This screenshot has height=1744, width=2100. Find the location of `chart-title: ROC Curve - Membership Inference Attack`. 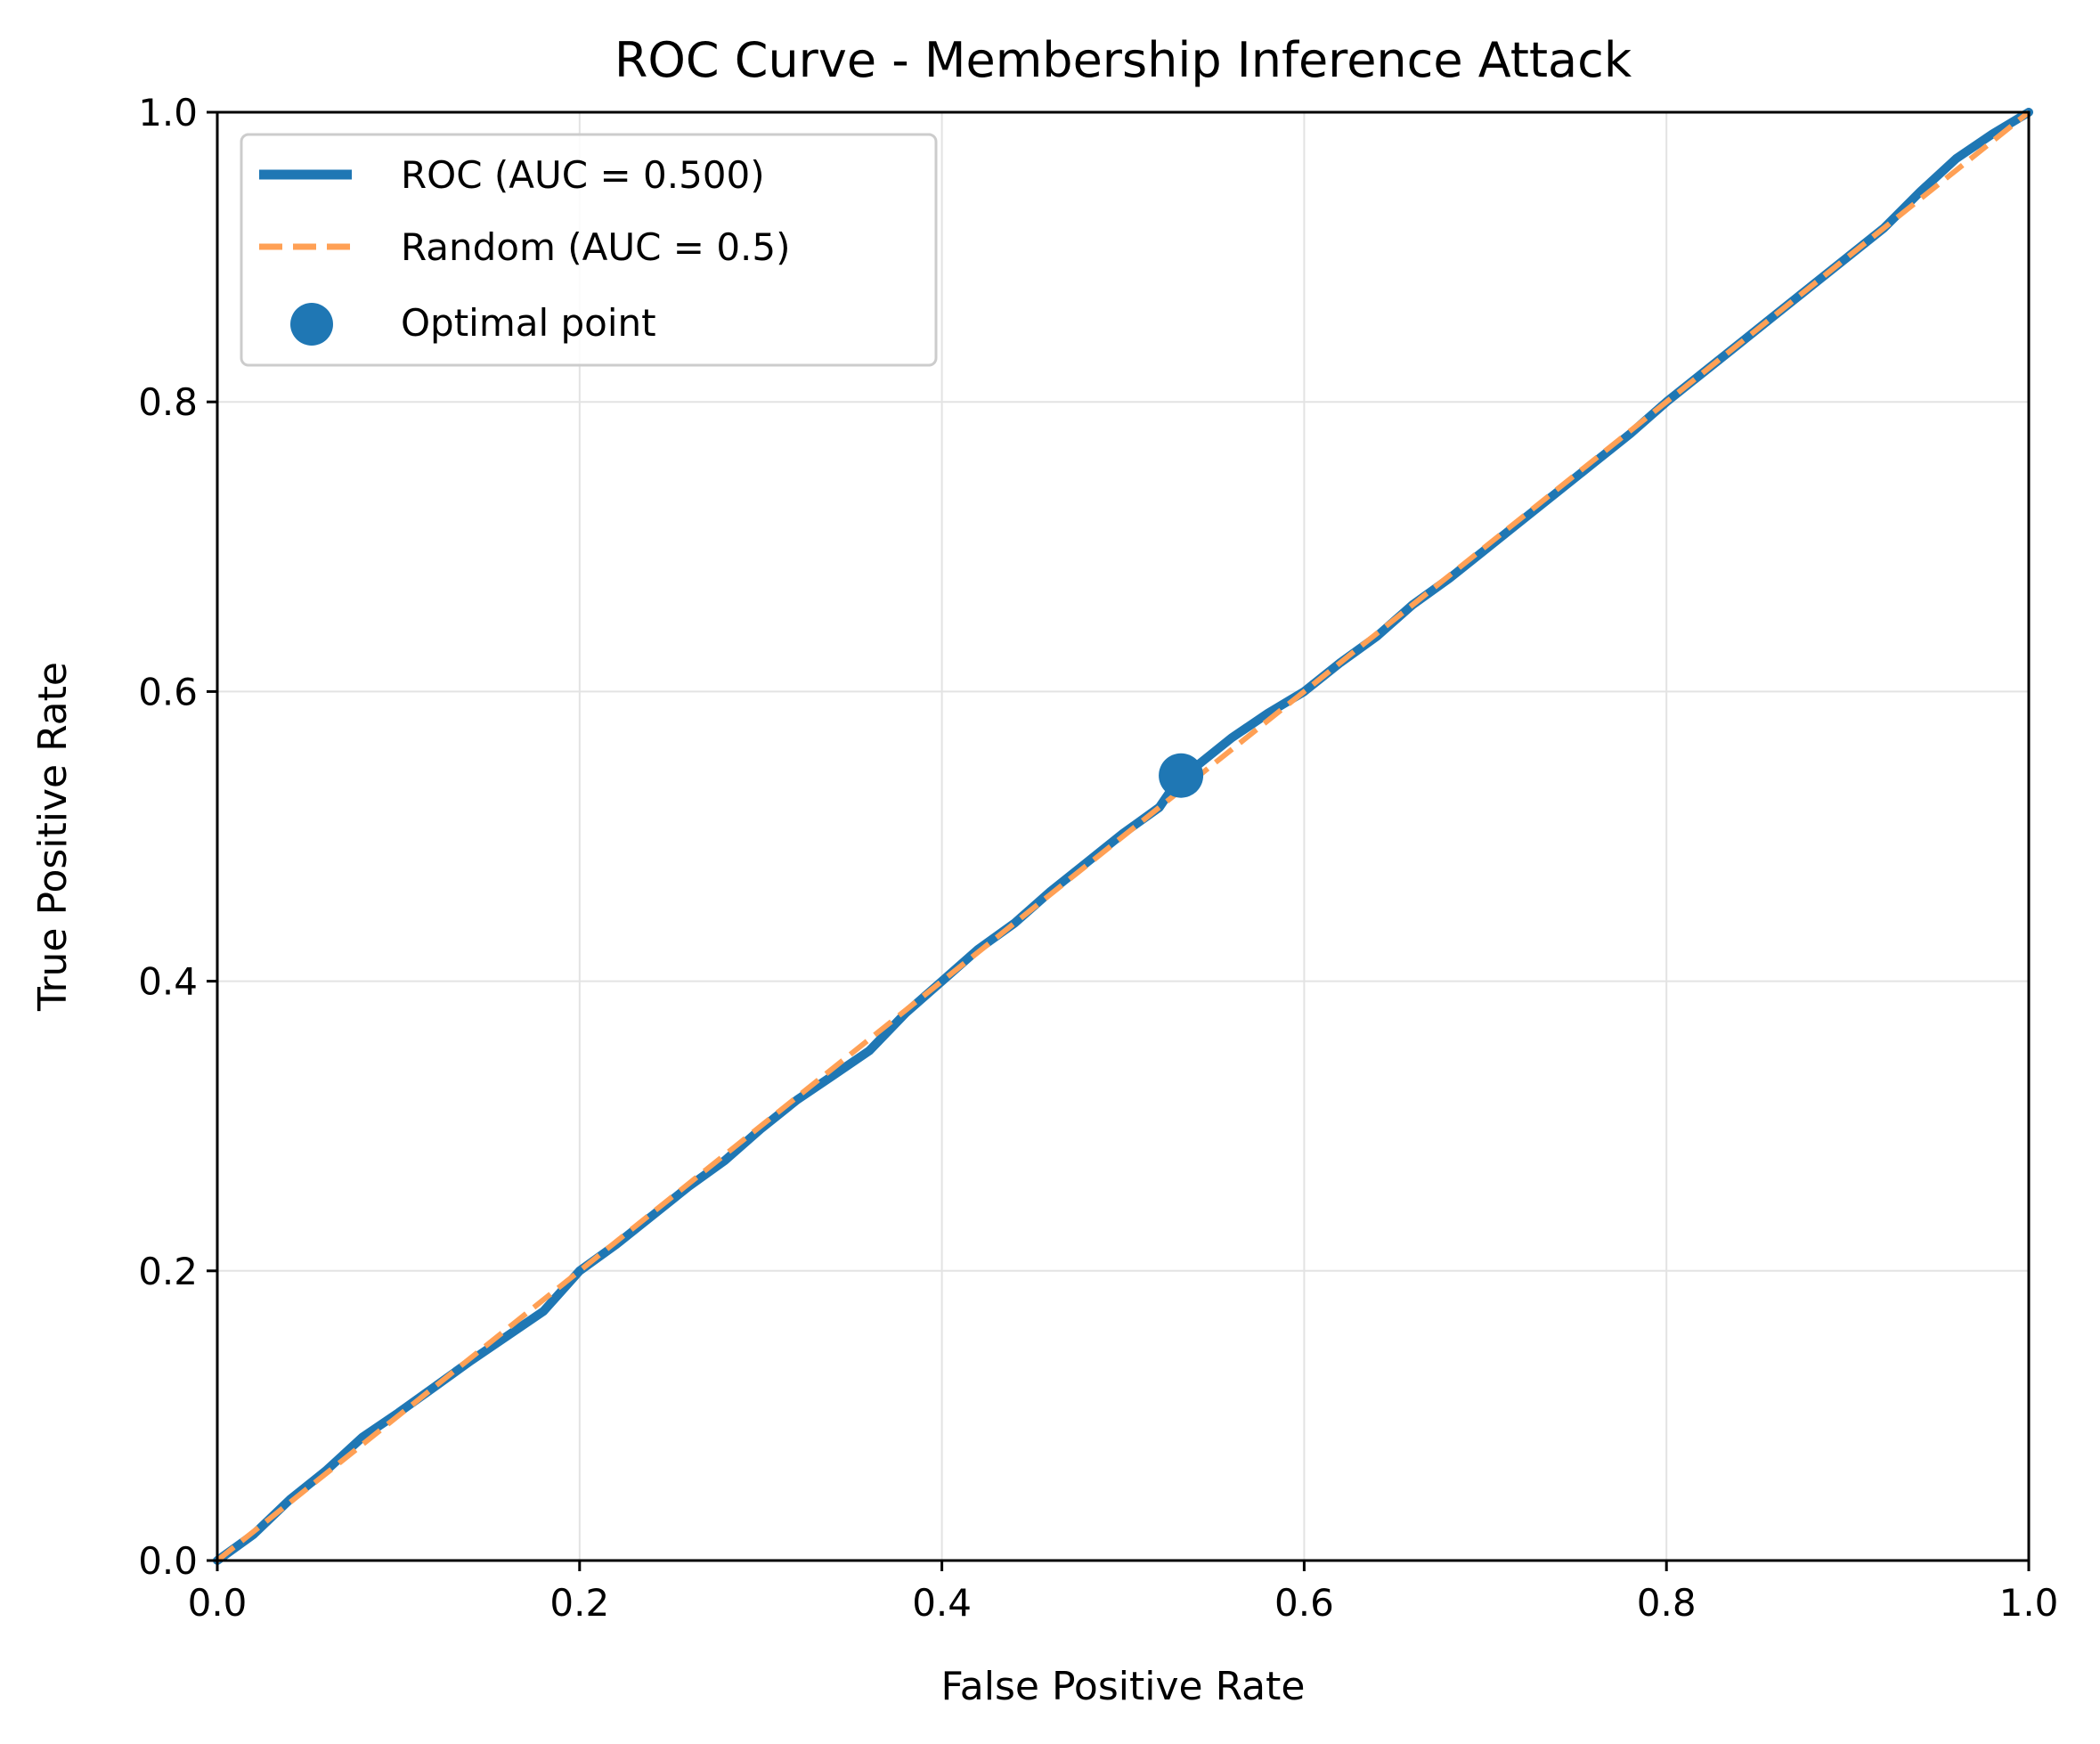

chart-title: ROC Curve - Membership Inference Attack is located at coordinates (1123, 60).